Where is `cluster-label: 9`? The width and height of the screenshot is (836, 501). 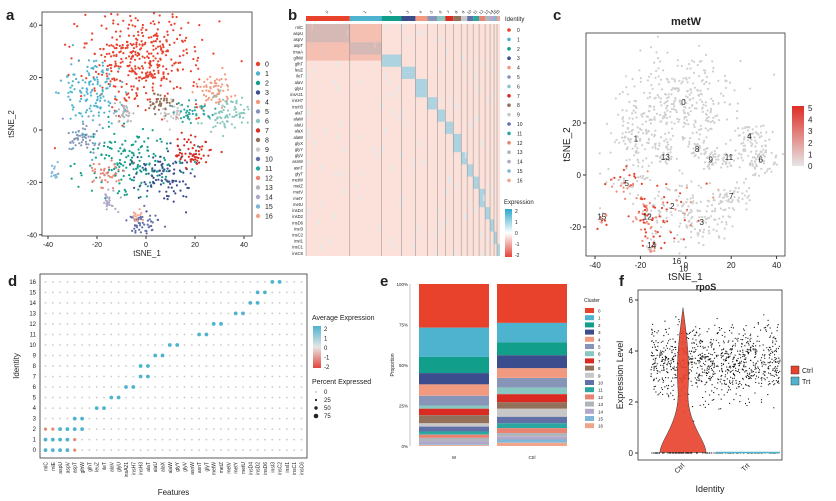 cluster-label: 9 is located at coordinates (711, 159).